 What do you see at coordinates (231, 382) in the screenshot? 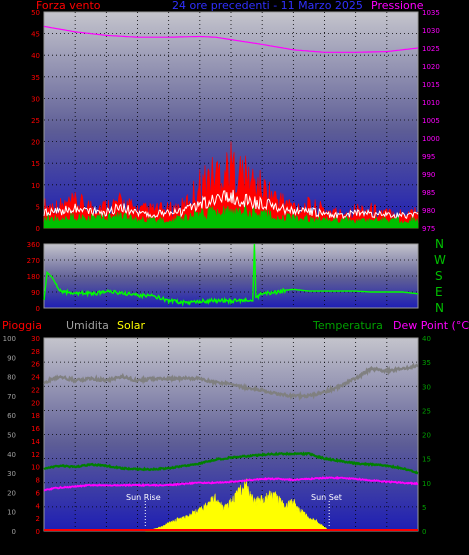
I see `series-humidity` at bounding box center [231, 382].